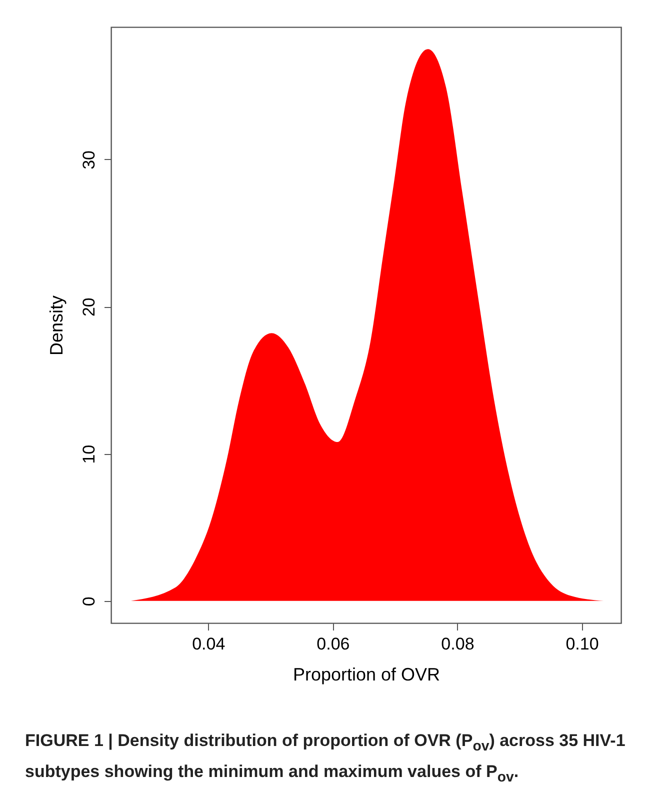  Describe the element at coordinates (366, 674) in the screenshot. I see `x-axis-title: Proportion of OVR` at that location.